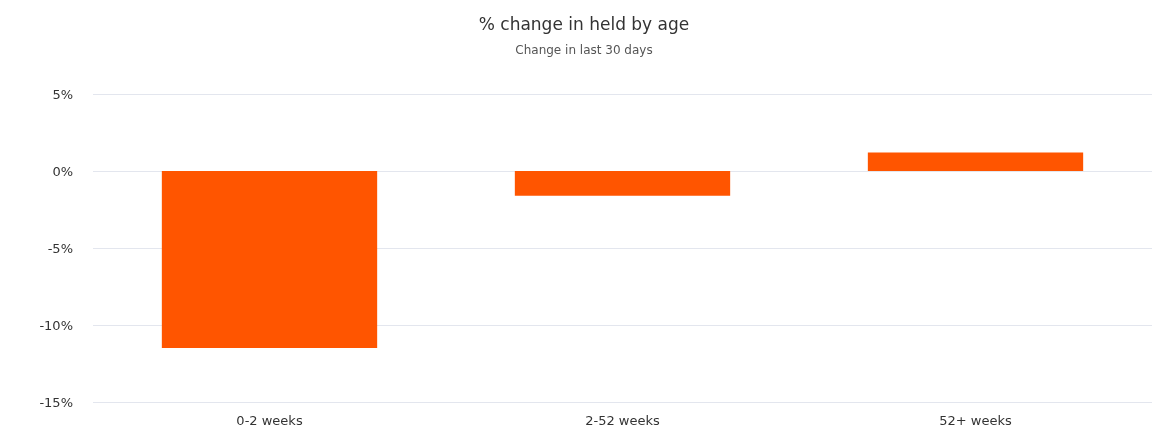  Describe the element at coordinates (584, 23) in the screenshot. I see `chart-title: % change in held by age` at that location.